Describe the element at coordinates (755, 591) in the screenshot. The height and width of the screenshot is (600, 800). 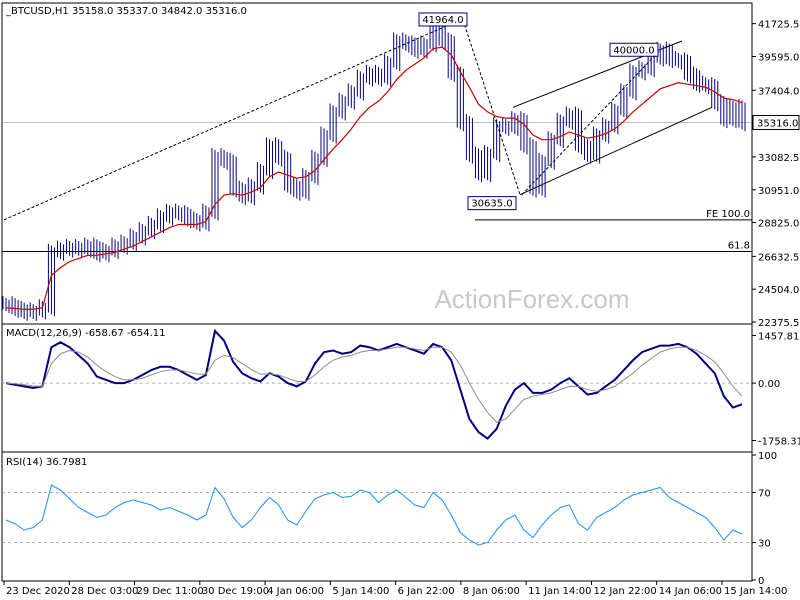
I see `x-tick-label: 15 Jan 14:00` at that location.